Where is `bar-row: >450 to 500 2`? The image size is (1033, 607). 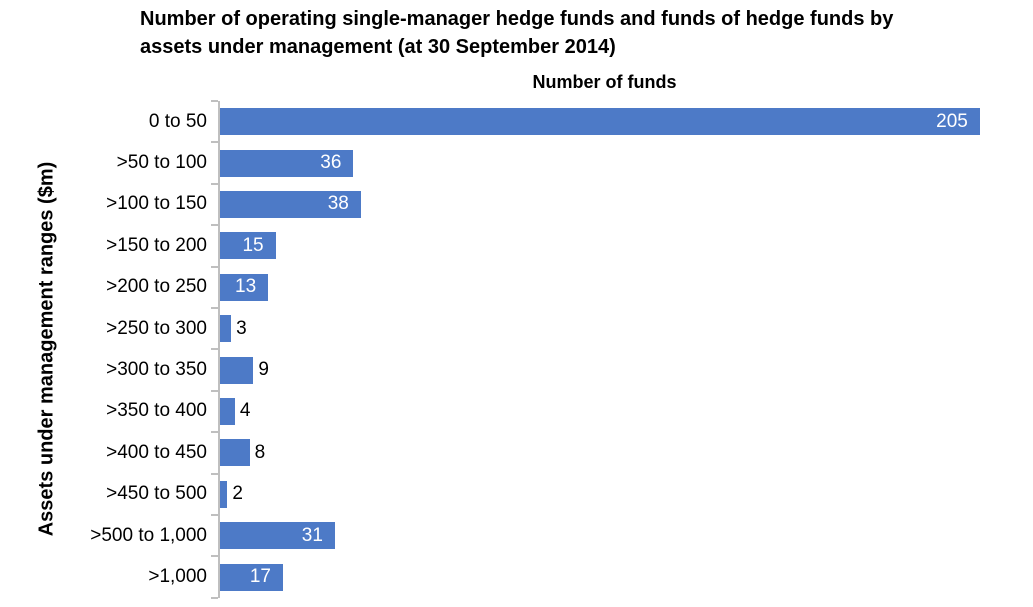 bar-row: >450 to 500 2 is located at coordinates (516, 494).